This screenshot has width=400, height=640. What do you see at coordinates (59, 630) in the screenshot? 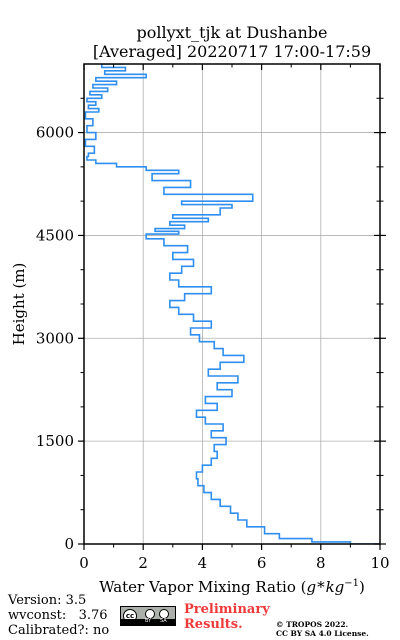
I see `calibrated-line: Calibrated?: no` at bounding box center [59, 630].